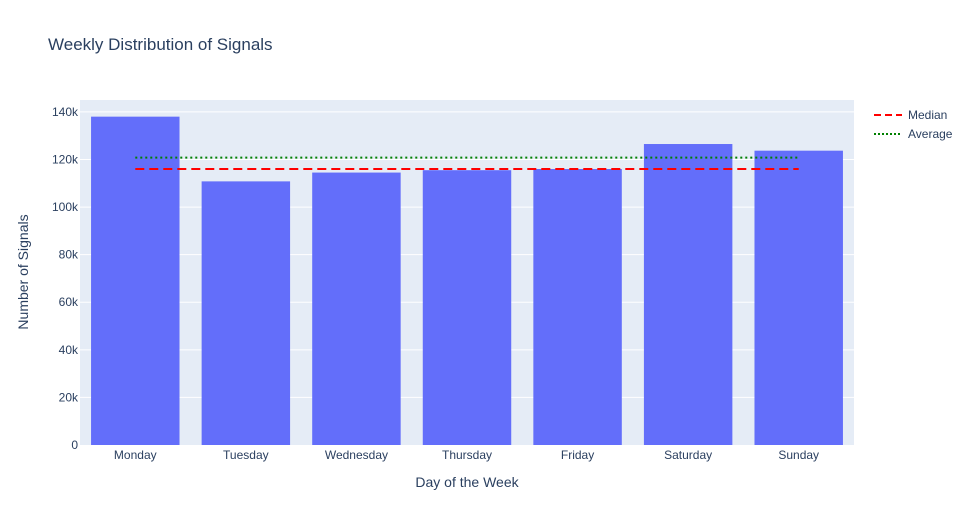  Describe the element at coordinates (65, 112) in the screenshot. I see `y-tick-label: 140k` at that location.